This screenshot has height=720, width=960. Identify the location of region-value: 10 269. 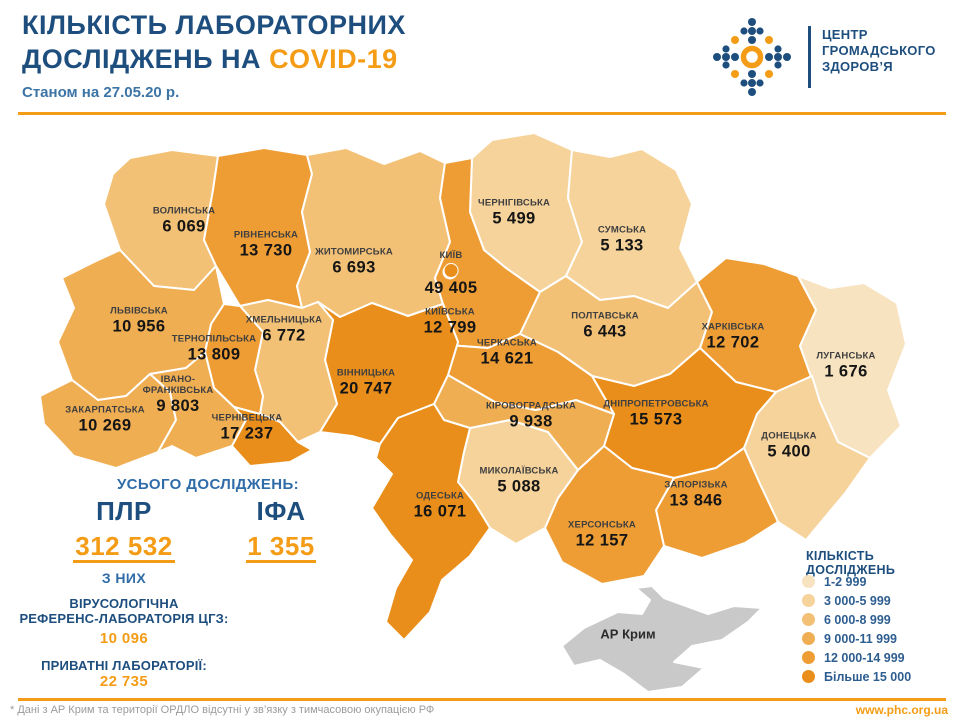
(105, 425).